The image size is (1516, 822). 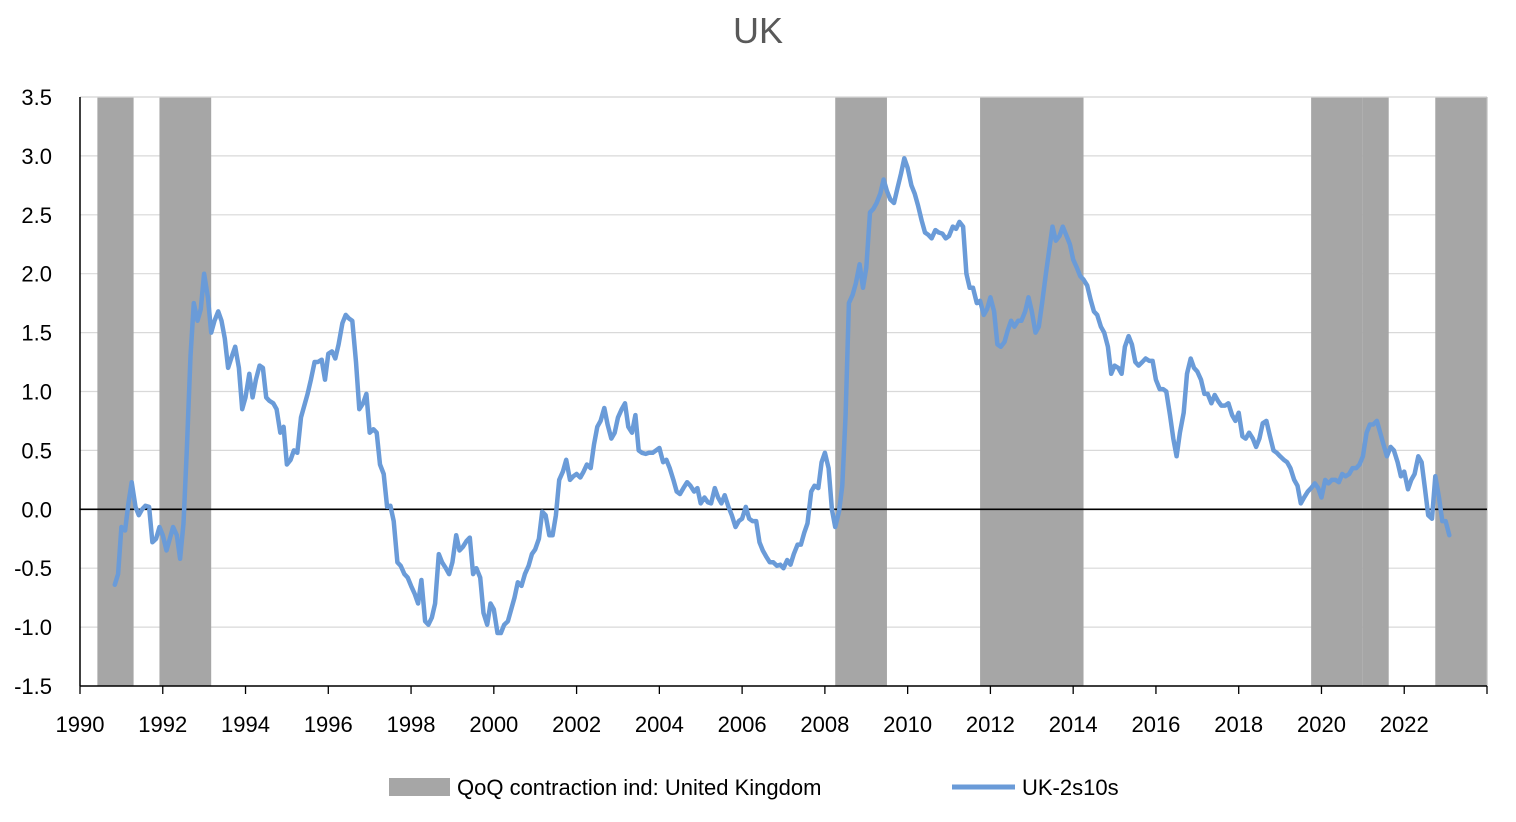 What do you see at coordinates (1238, 724) in the screenshot?
I see `x-tick-label: 2018` at bounding box center [1238, 724].